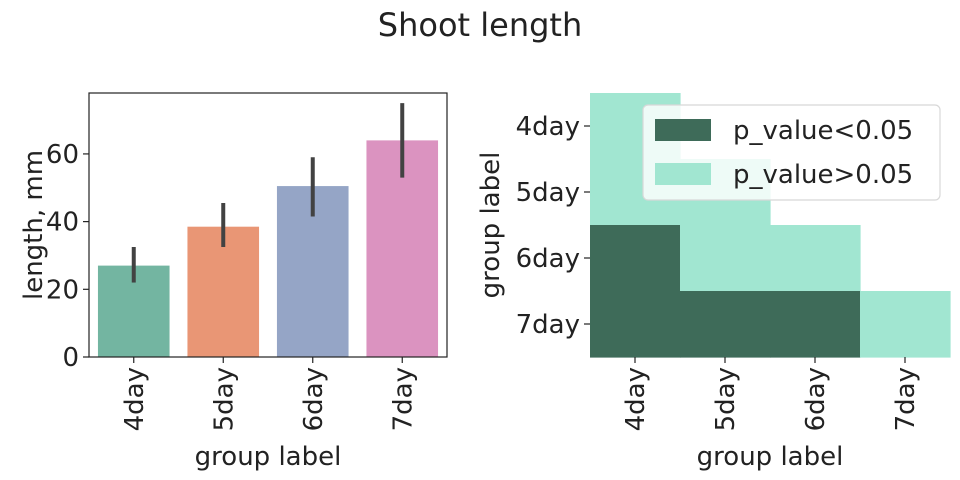 The image size is (960, 480). Describe the element at coordinates (635, 258) in the screenshot. I see `heatmap-cell-6day-4day` at that location.